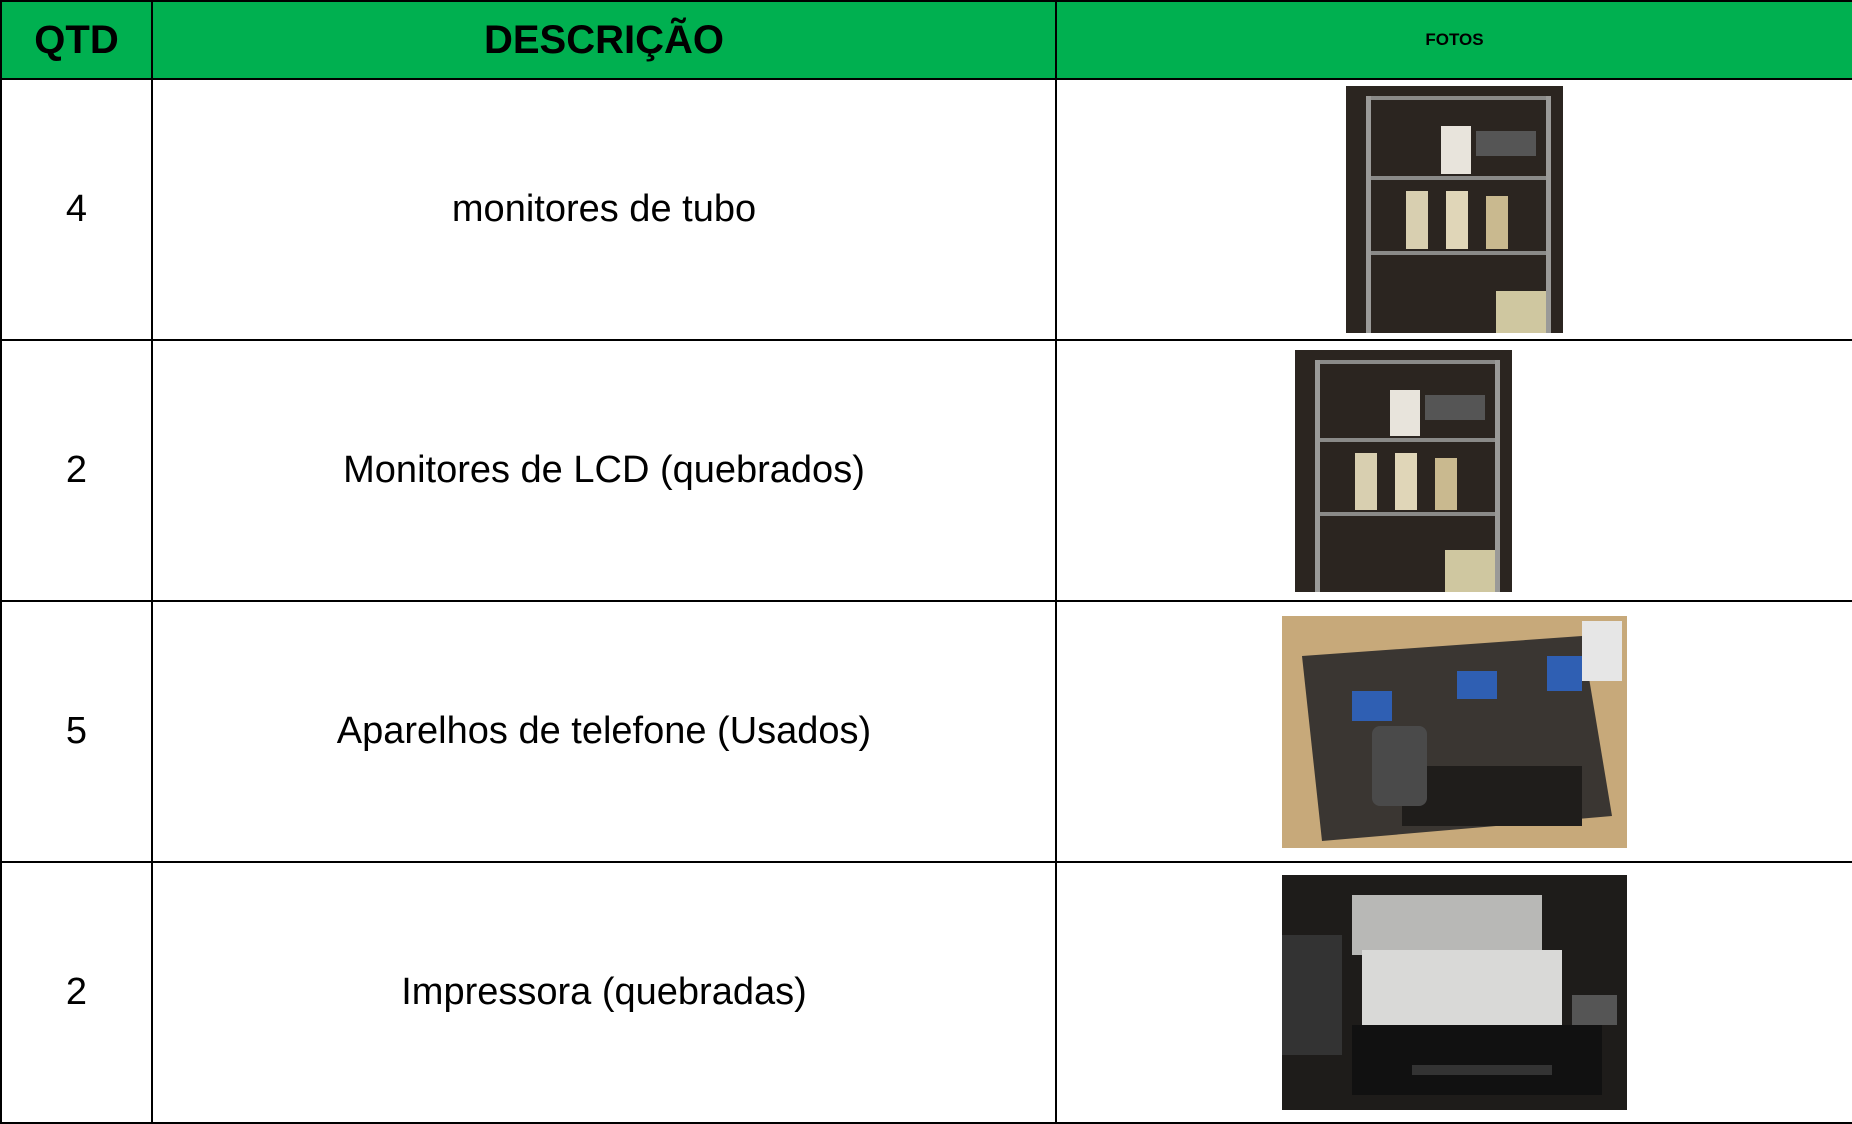 Image resolution: width=1852 pixels, height=1124 pixels. I want to click on header-cell: FOTOS, so click(1453, 40).